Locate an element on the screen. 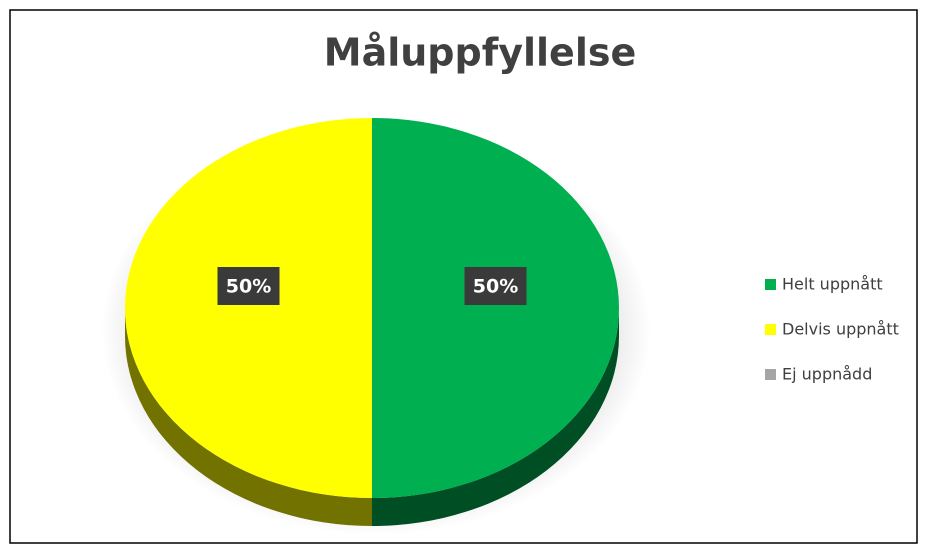 The image size is (927, 553). legend-label: Helt uppnått is located at coordinates (832, 284).